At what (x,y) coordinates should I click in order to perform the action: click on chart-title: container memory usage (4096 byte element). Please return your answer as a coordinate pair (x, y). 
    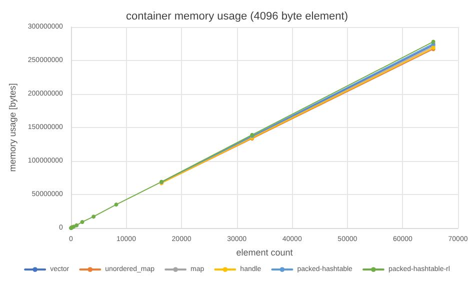
    Looking at the image, I should click on (237, 16).